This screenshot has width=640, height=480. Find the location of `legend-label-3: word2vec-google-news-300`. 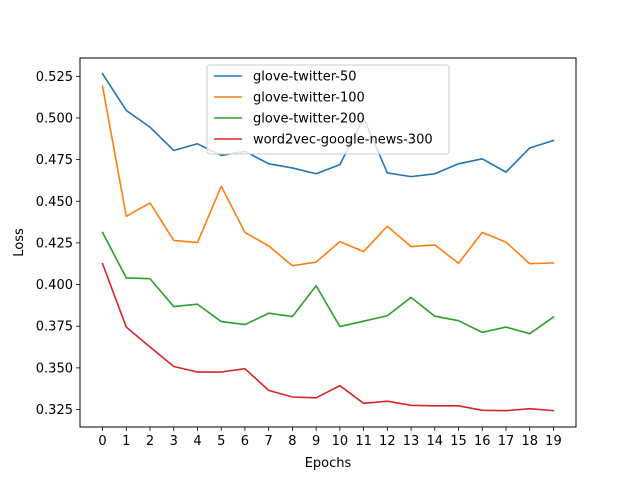

legend-label-3: word2vec-google-news-300 is located at coordinates (343, 140).